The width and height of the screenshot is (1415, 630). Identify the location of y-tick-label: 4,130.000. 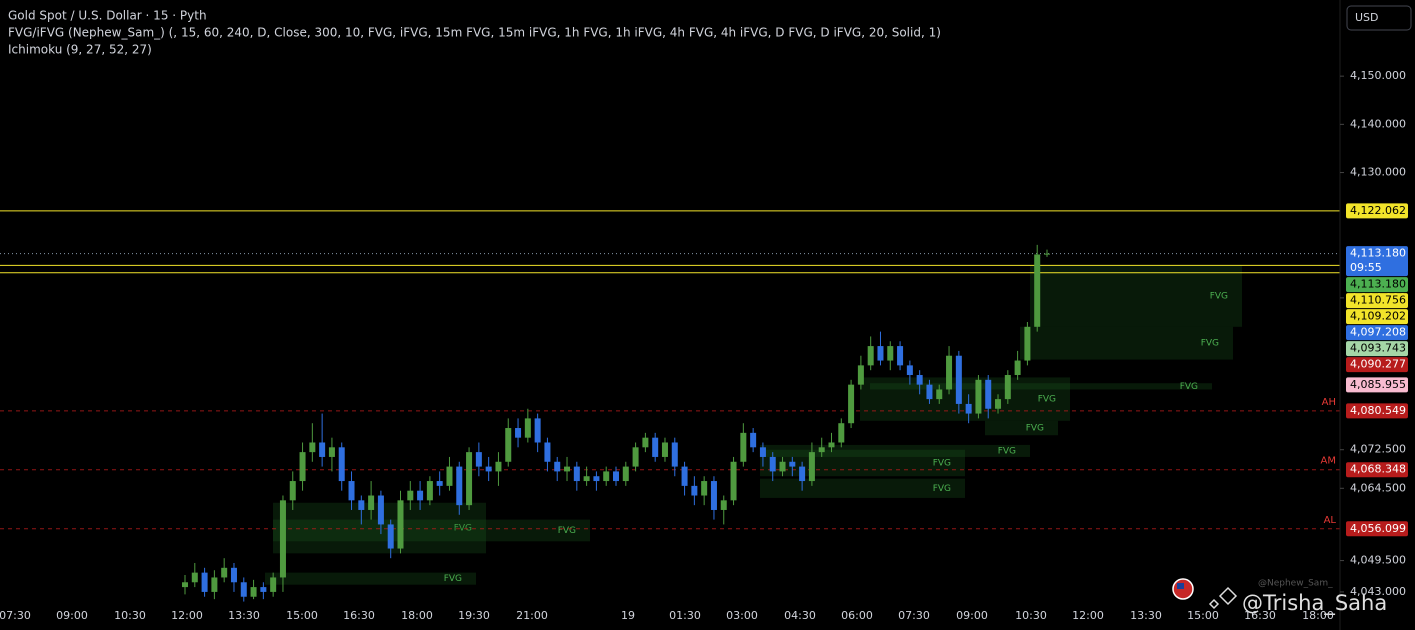
(1378, 172).